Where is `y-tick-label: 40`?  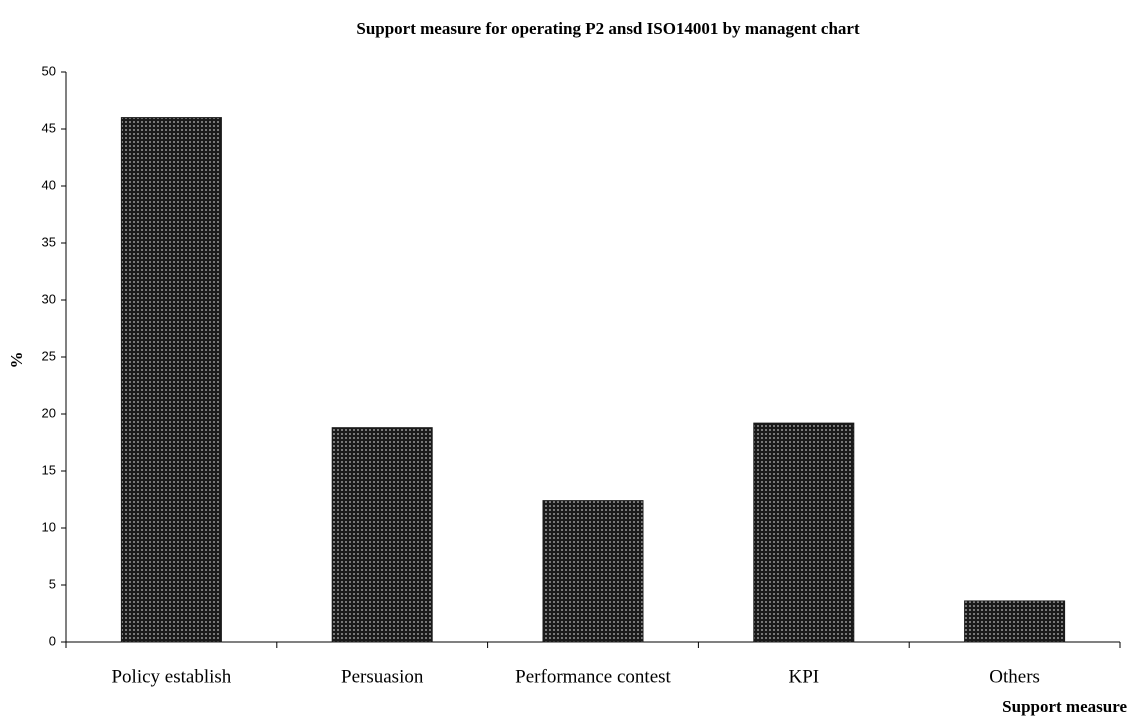 y-tick-label: 40 is located at coordinates (49, 184).